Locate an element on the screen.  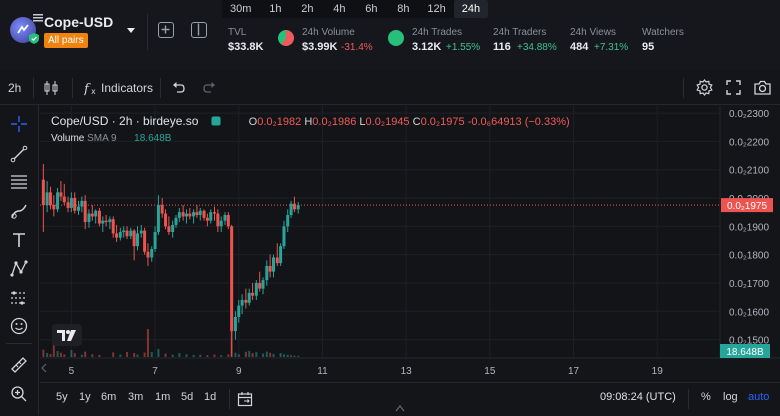
timeframe-2h: 2h is located at coordinates (307, 9).